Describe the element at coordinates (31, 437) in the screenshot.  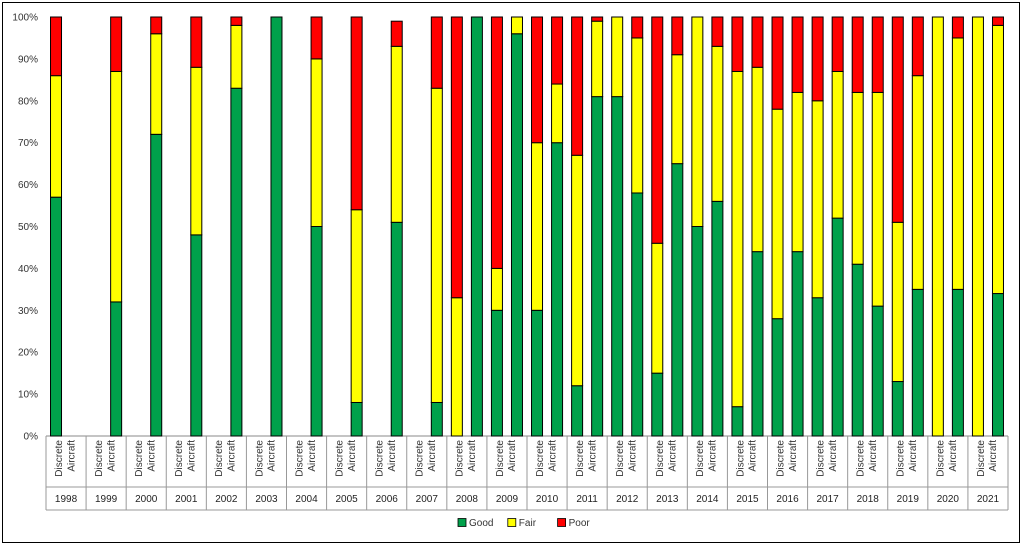
I see `y-tick-label: 0%` at that location.